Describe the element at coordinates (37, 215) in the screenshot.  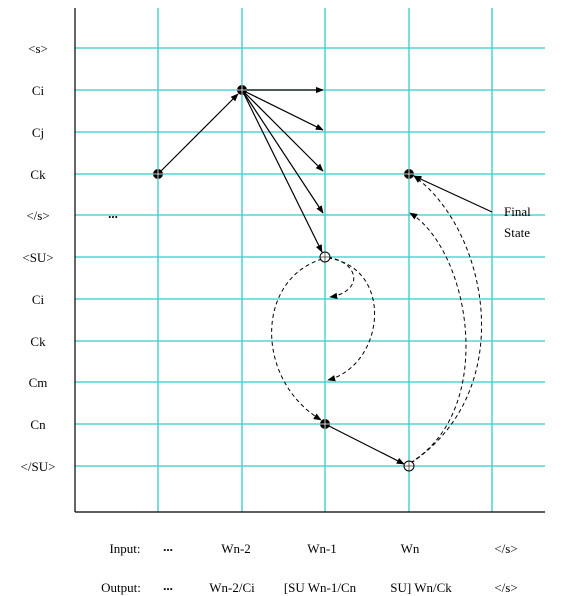
I see `row-label-end-s: </s>` at that location.